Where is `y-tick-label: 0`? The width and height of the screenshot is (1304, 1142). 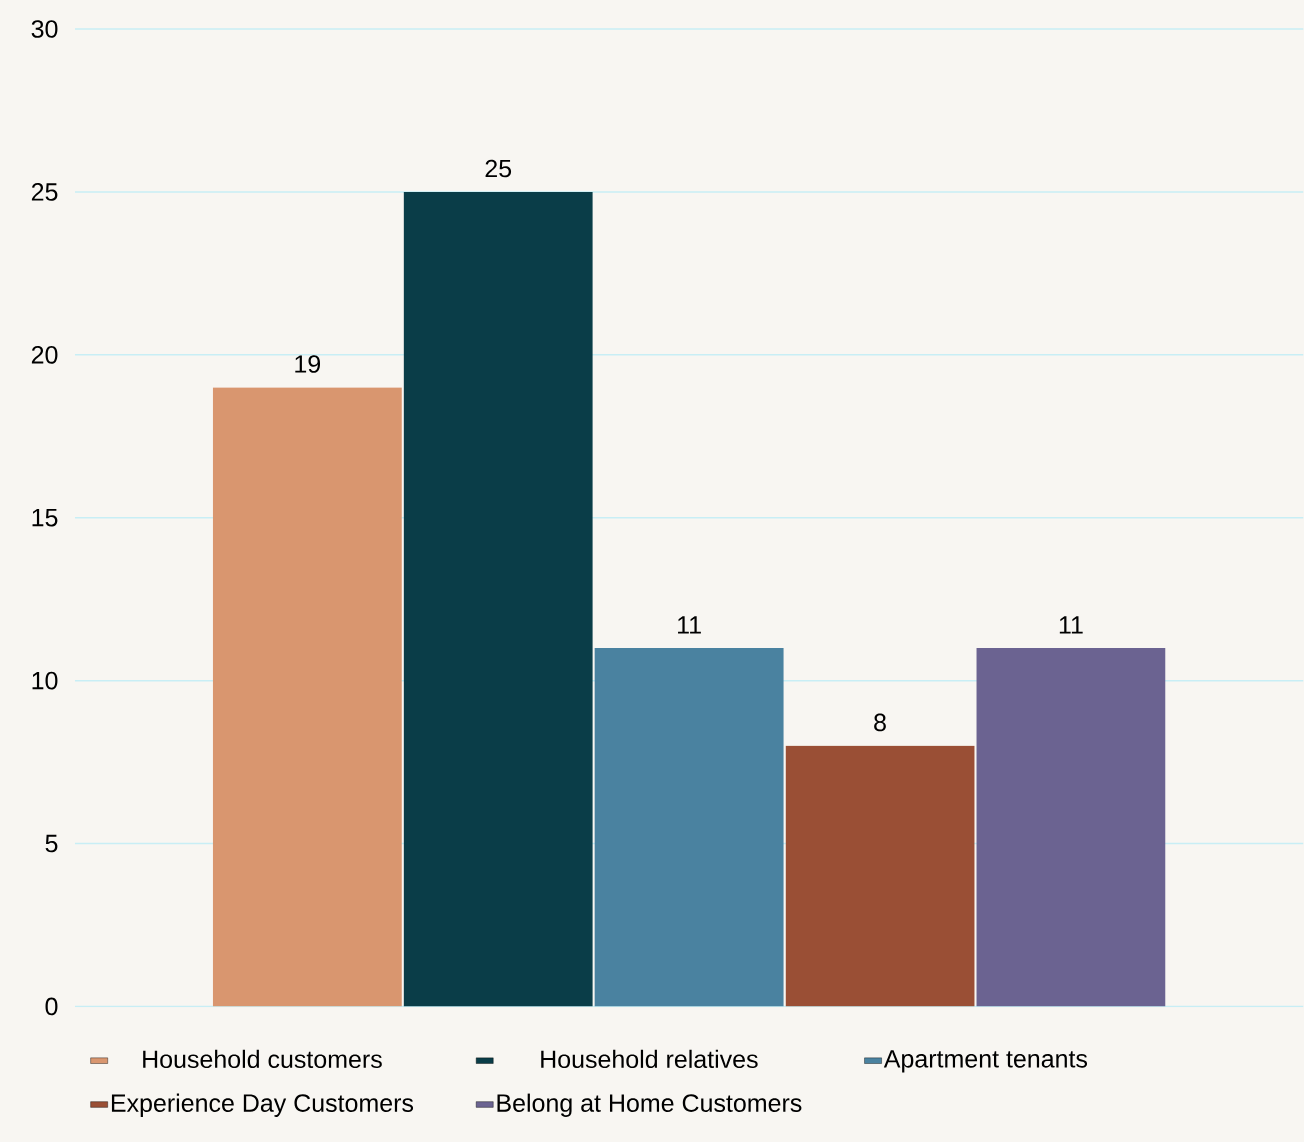
y-tick-label: 0 is located at coordinates (51, 1006).